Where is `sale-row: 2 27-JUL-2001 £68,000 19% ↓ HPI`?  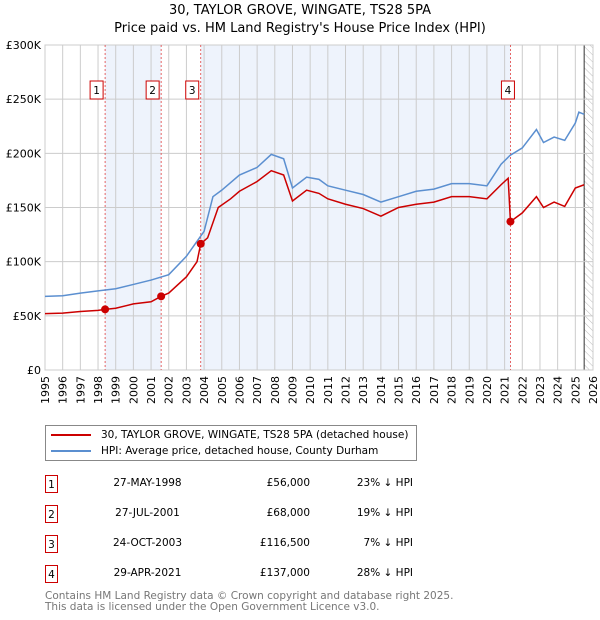
sale-row: 2 27-JUL-2001 £68,000 19% ↓ HPI is located at coordinates (229, 514).